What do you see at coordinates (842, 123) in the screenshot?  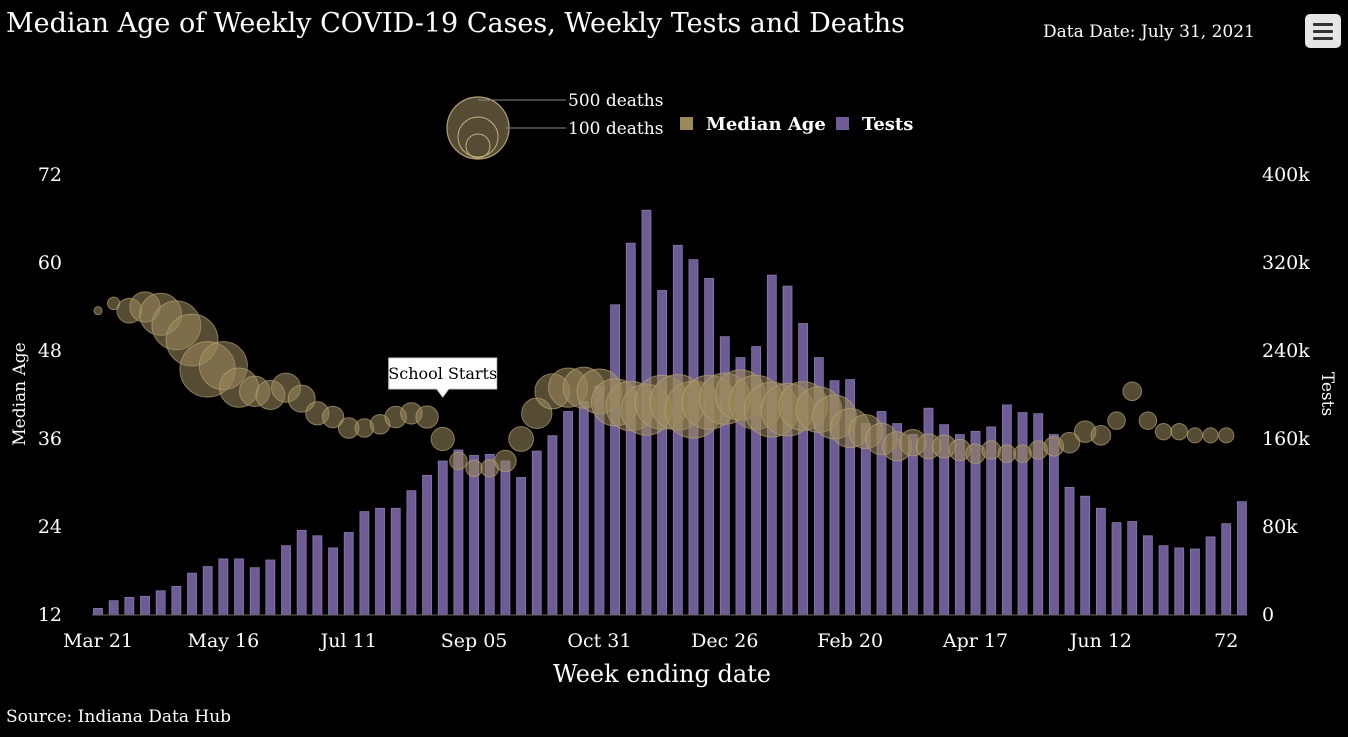 I see `legend-swatch-tests` at bounding box center [842, 123].